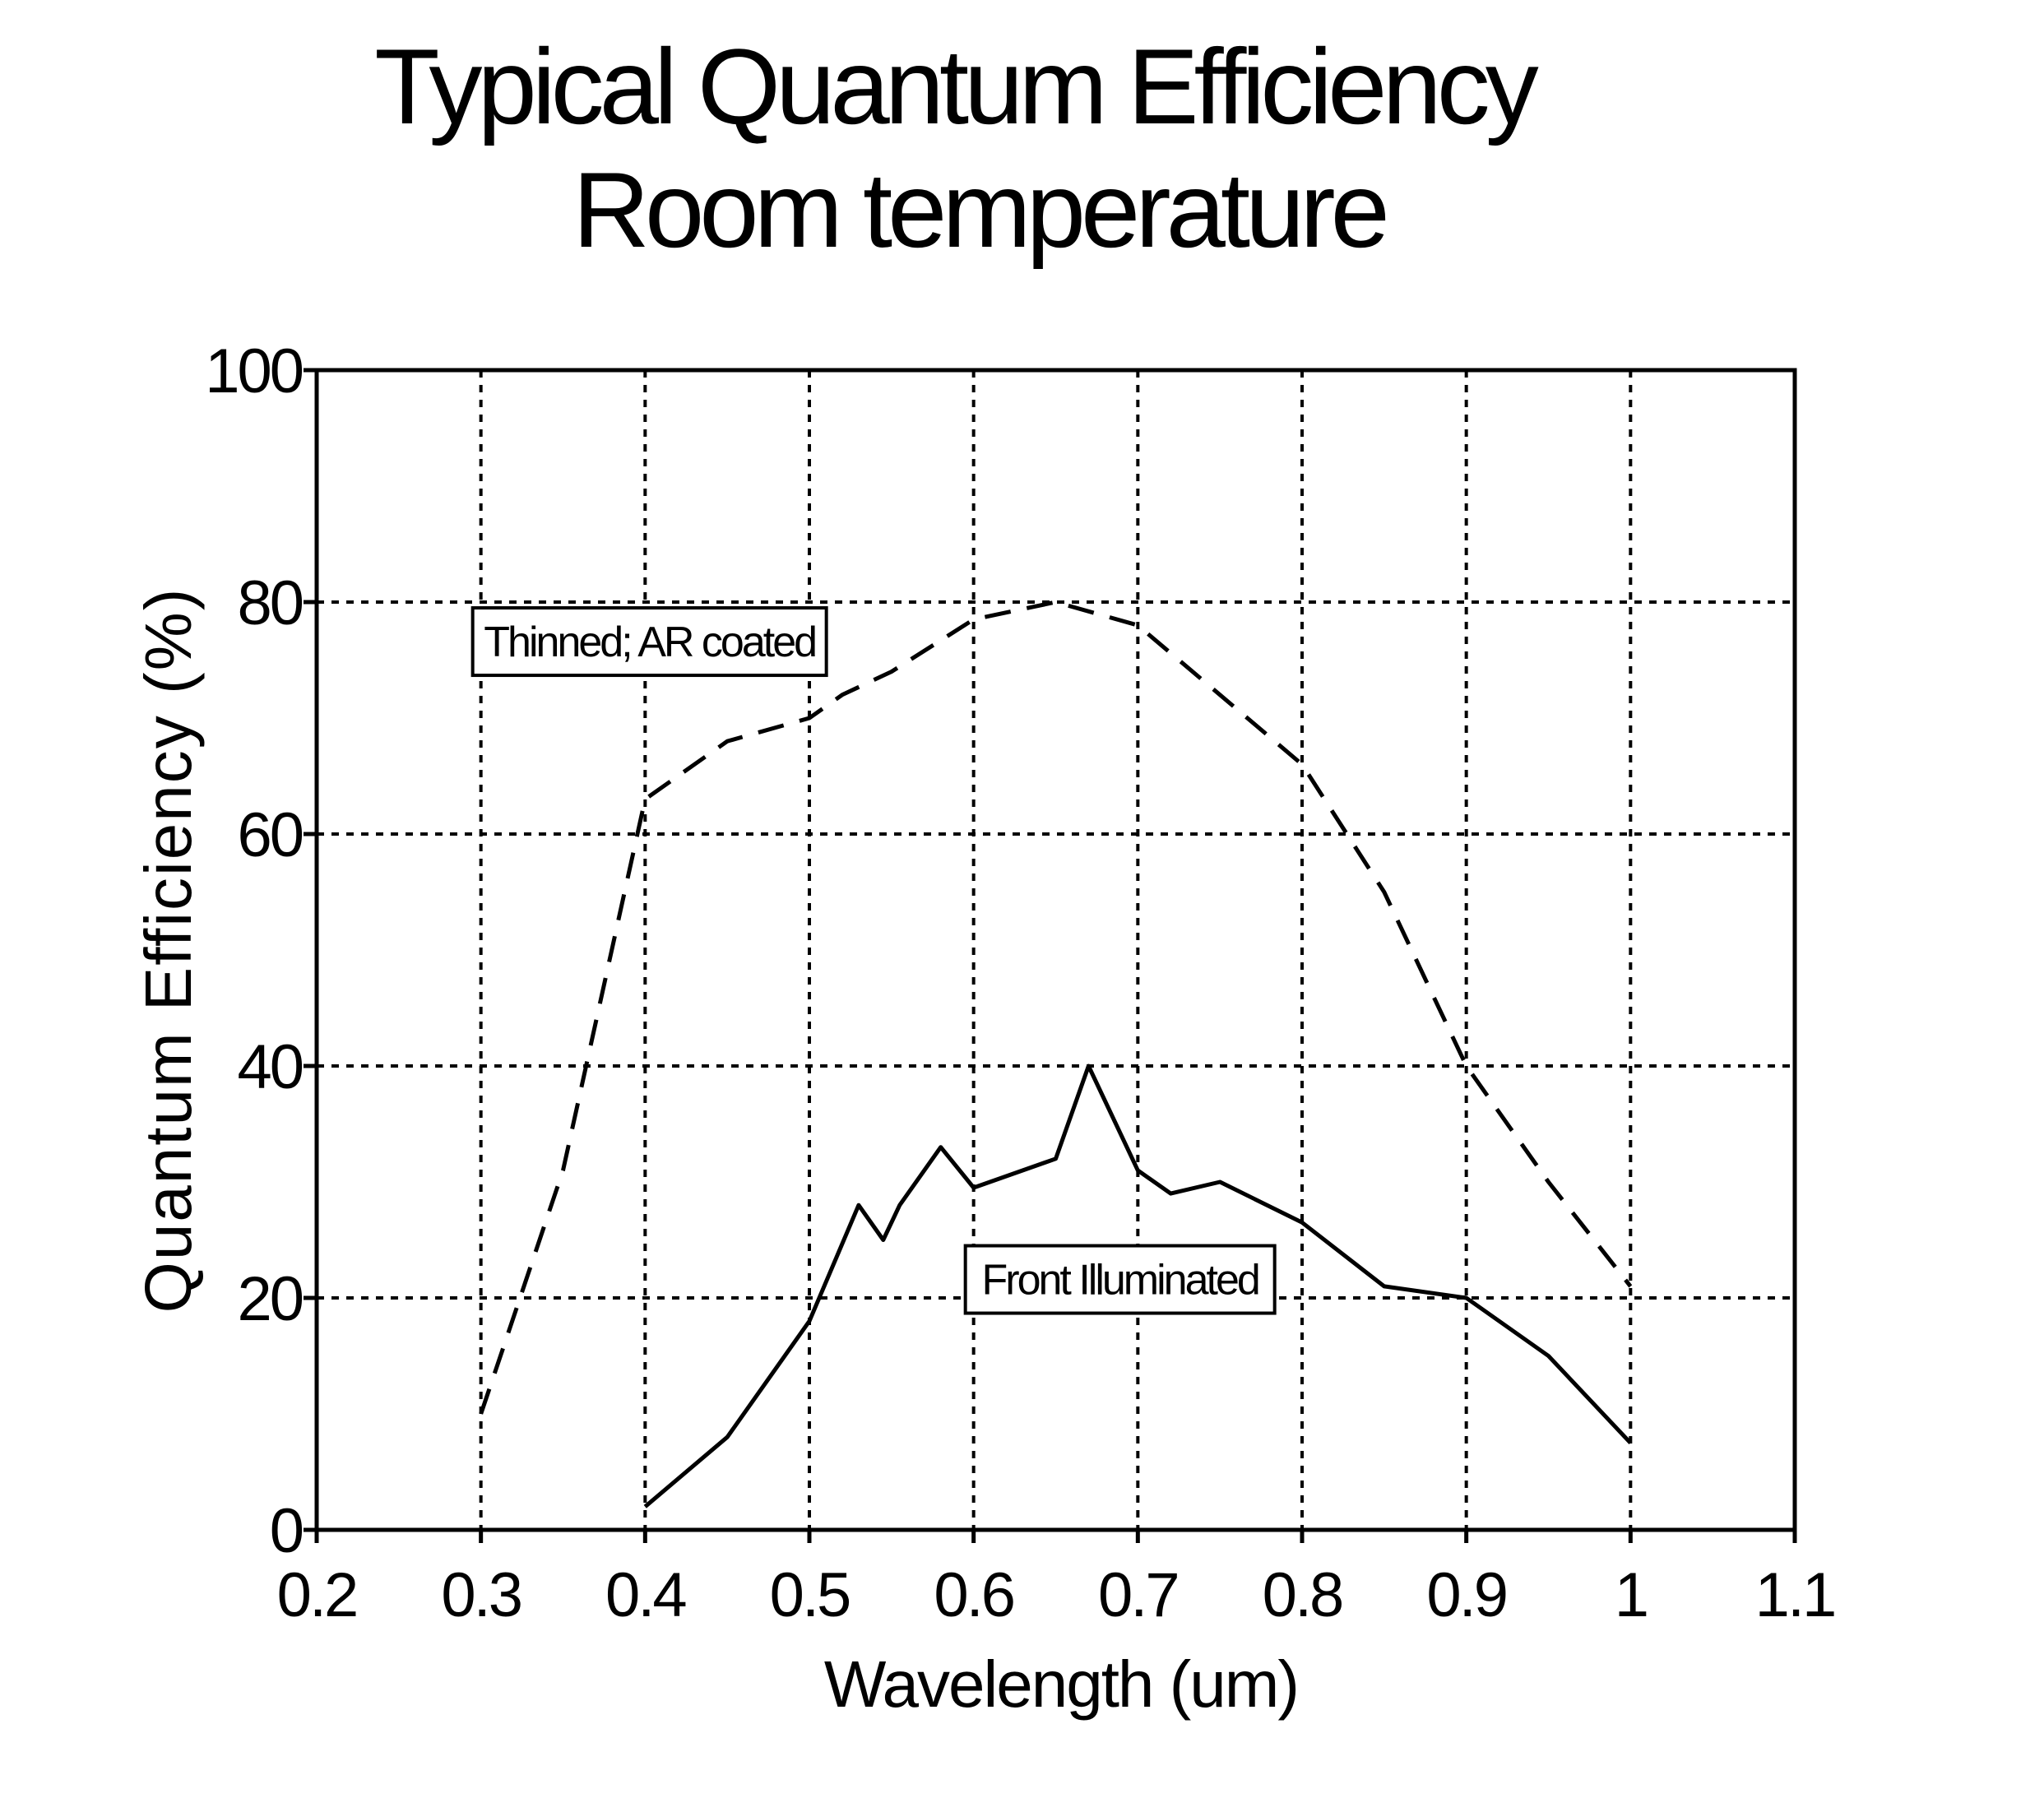  Describe the element at coordinates (1303, 1595) in the screenshot. I see `x-tick-label: 0.8` at that location.